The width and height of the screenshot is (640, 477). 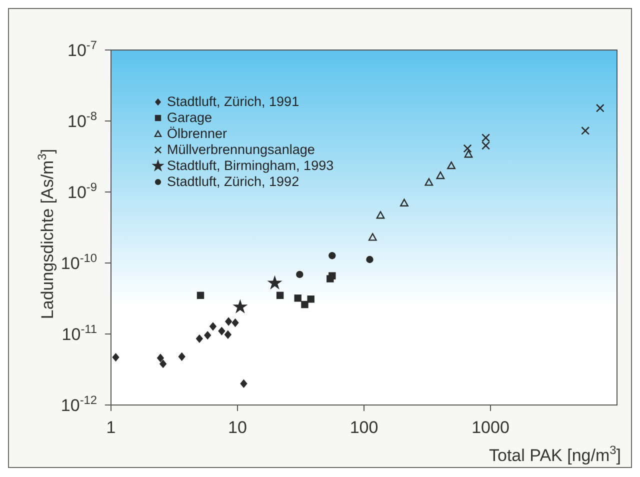 What do you see at coordinates (83, 120) in the screenshot?
I see `y-tick-label: 10$^{-8}$` at bounding box center [83, 120].